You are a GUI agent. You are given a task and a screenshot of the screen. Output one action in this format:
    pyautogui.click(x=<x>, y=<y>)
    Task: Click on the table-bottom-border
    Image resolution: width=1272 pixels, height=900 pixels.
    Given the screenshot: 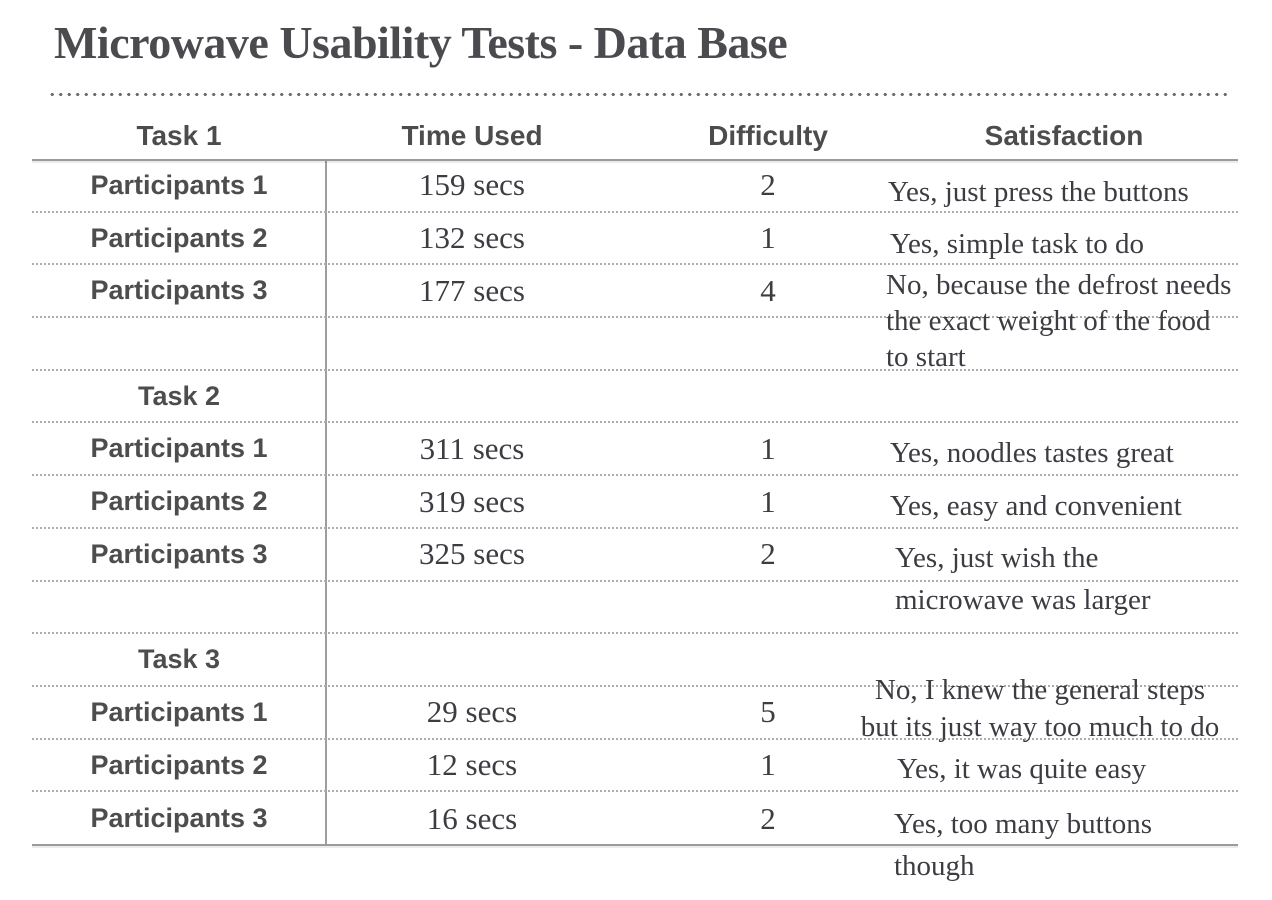 What is the action you would take?
    pyautogui.click(x=635, y=845)
    